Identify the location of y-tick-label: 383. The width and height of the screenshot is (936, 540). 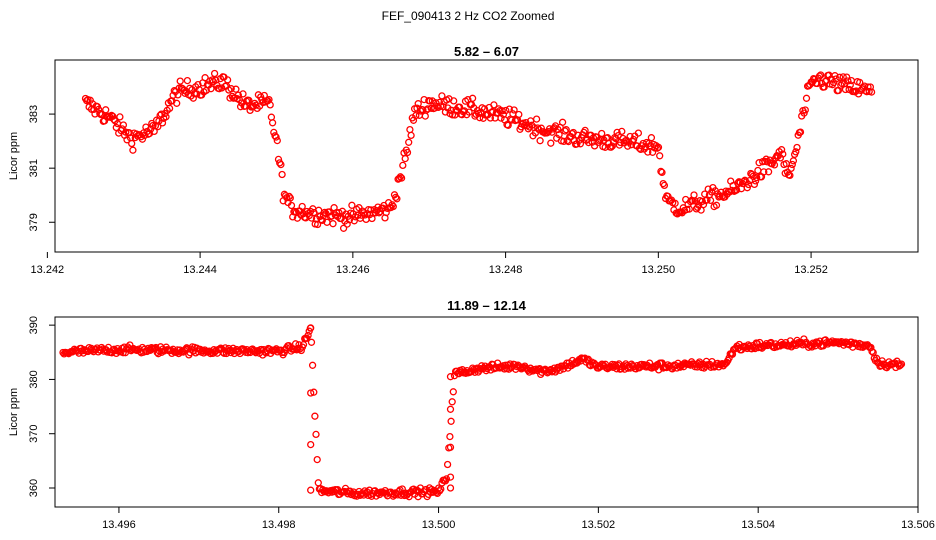
(34, 114).